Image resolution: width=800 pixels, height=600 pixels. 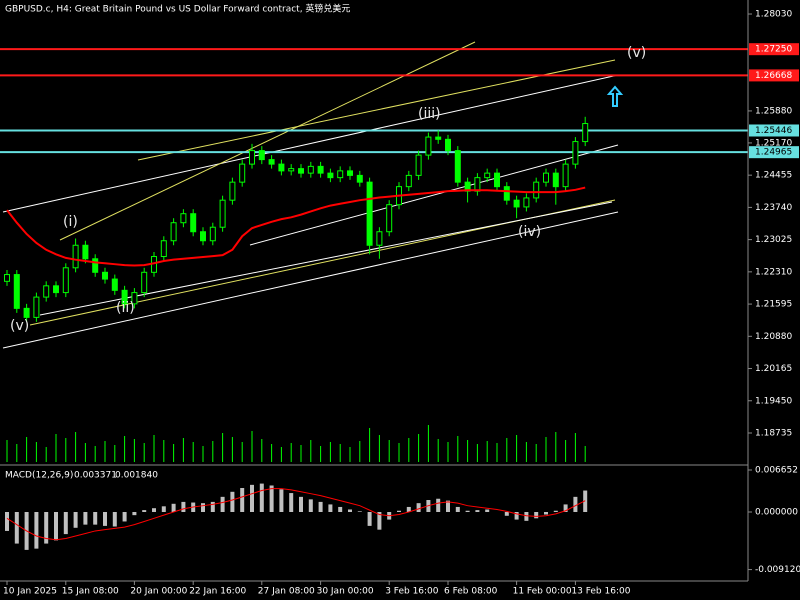 I want to click on x-tick-label: 3 Feb 16:00, so click(x=412, y=592).